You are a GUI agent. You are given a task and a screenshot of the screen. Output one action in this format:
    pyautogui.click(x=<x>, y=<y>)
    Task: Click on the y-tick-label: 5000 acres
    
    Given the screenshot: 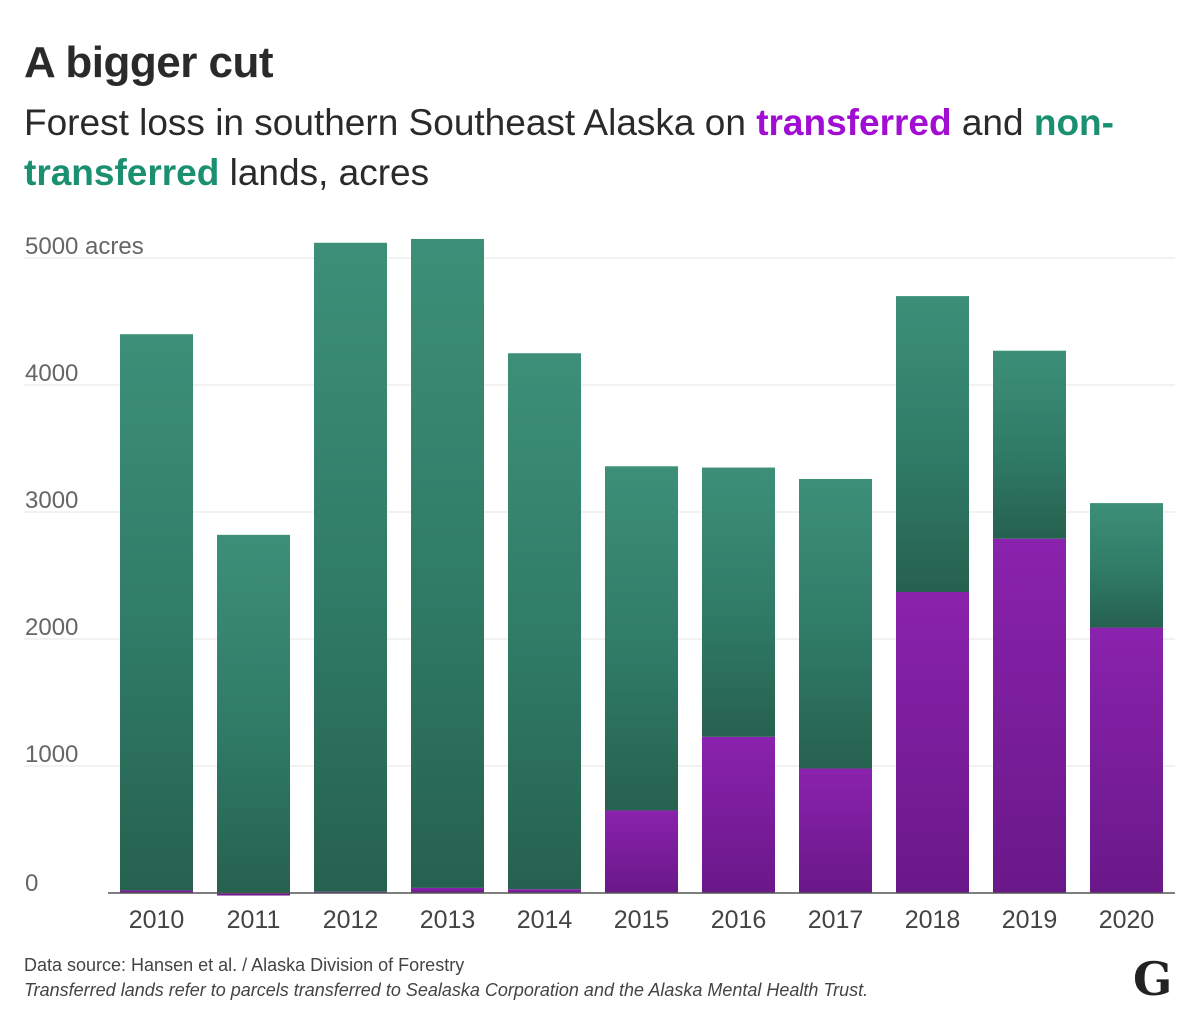 What is the action you would take?
    pyautogui.click(x=84, y=246)
    